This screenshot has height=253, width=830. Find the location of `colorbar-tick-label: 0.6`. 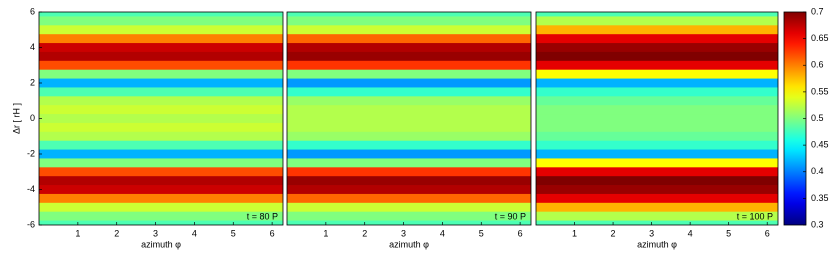

colorbar-tick-label: 0.6 is located at coordinates (817, 65).